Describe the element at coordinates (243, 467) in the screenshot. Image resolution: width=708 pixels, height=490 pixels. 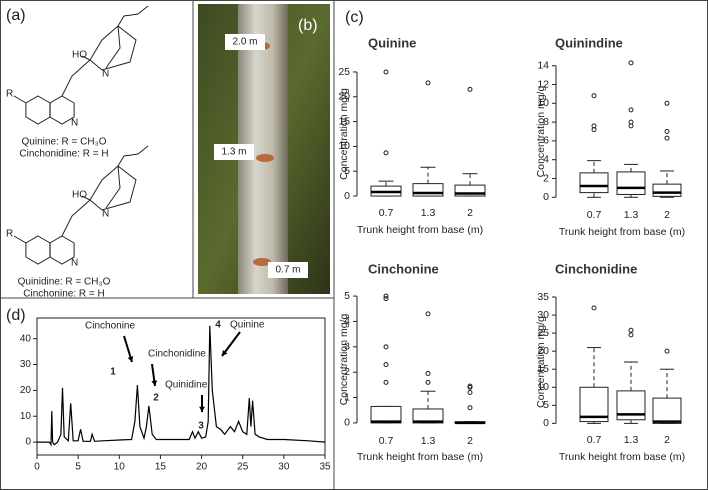
I see `x-tick-label: 25` at that location.